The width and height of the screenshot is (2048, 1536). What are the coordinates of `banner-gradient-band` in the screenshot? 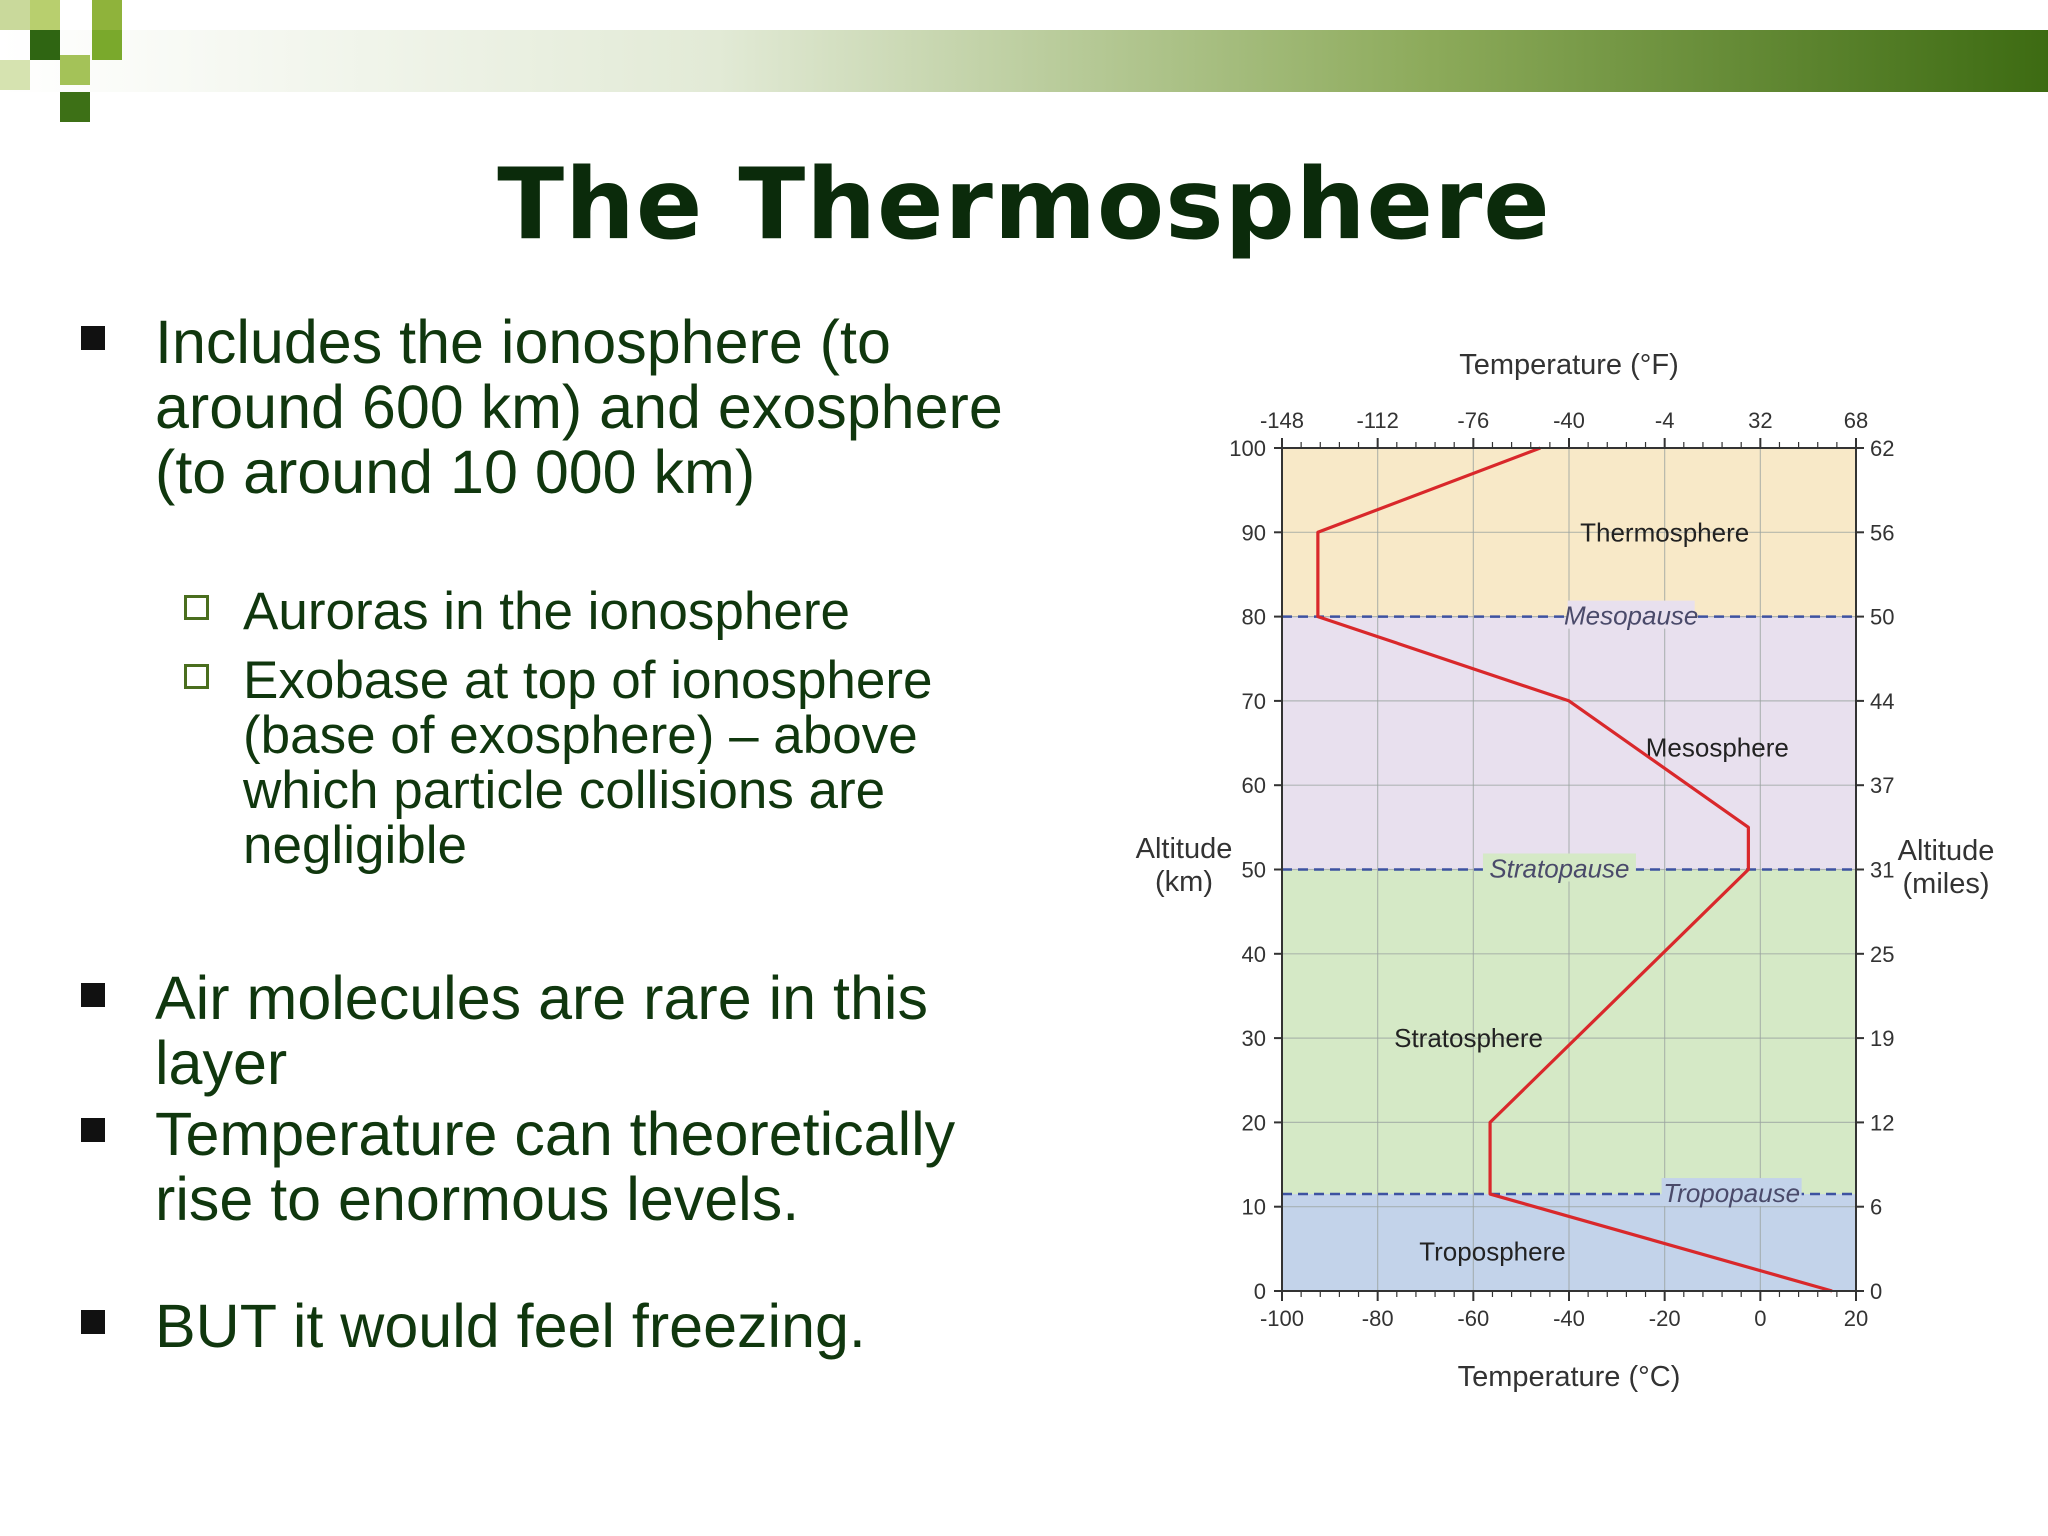 It's located at (1024, 61).